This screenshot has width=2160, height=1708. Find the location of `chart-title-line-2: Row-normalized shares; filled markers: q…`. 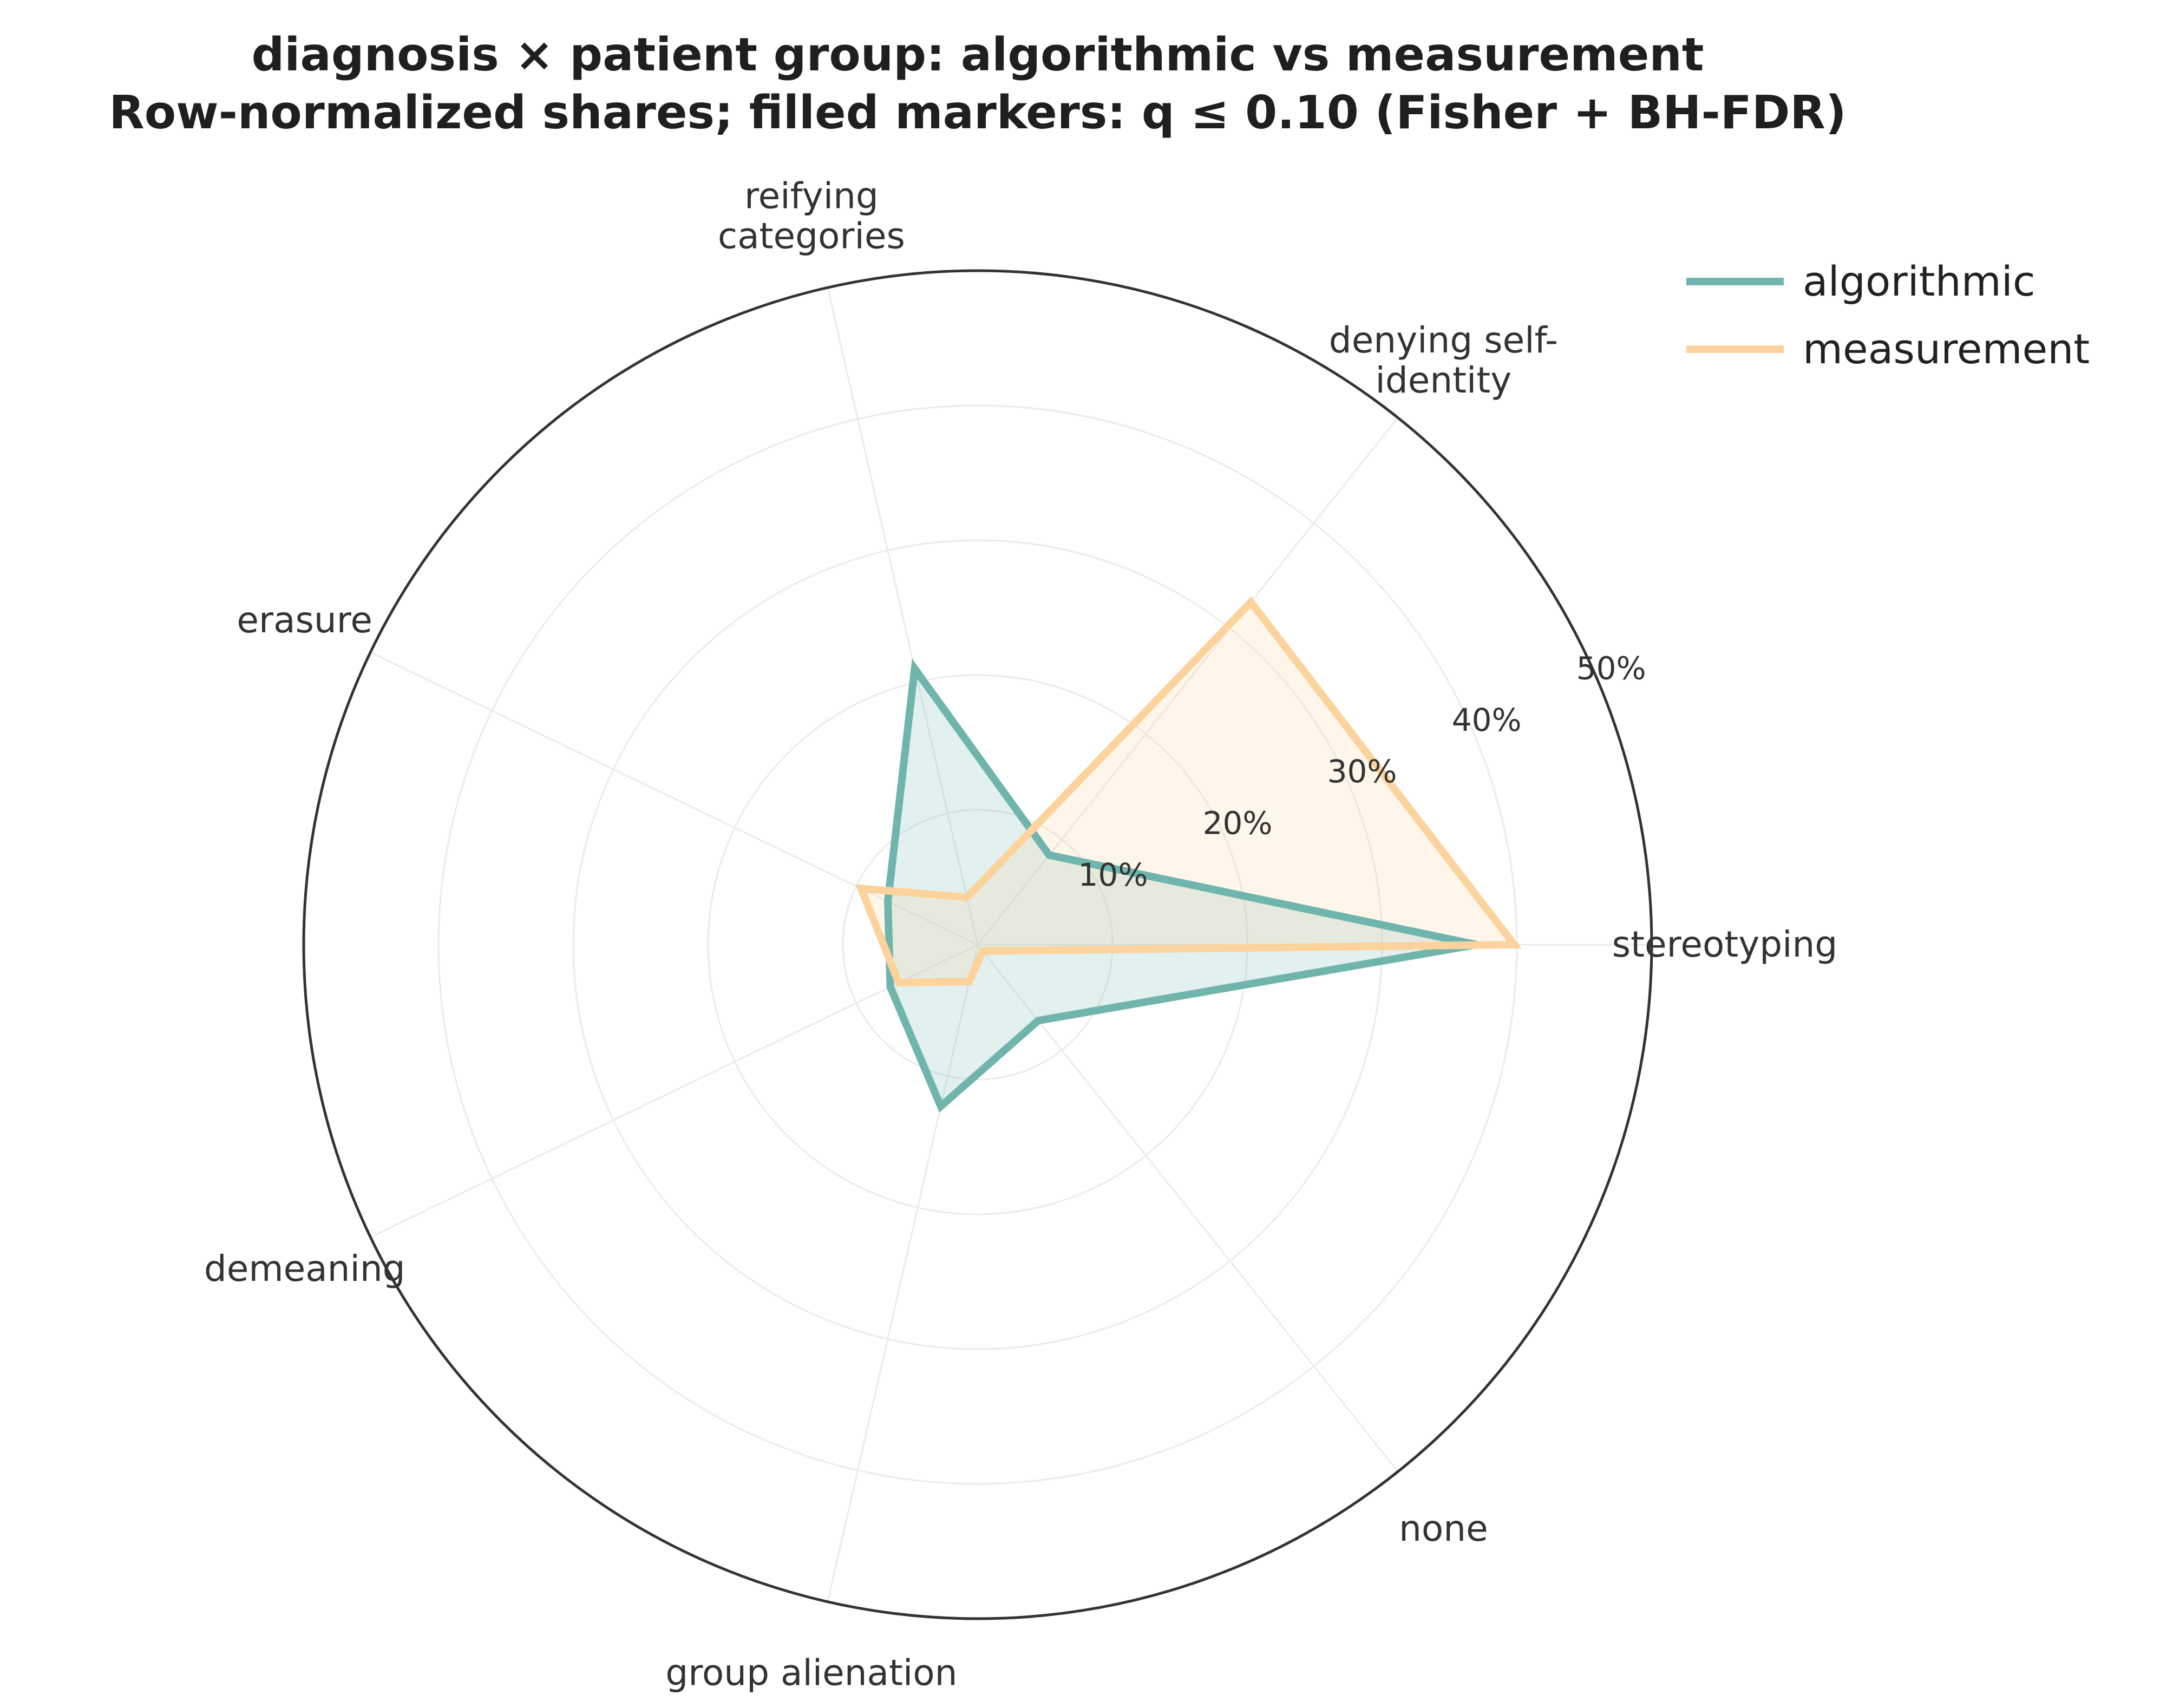

chart-title-line-2: Row-normalized shares; filled markers: q… is located at coordinates (977, 113).